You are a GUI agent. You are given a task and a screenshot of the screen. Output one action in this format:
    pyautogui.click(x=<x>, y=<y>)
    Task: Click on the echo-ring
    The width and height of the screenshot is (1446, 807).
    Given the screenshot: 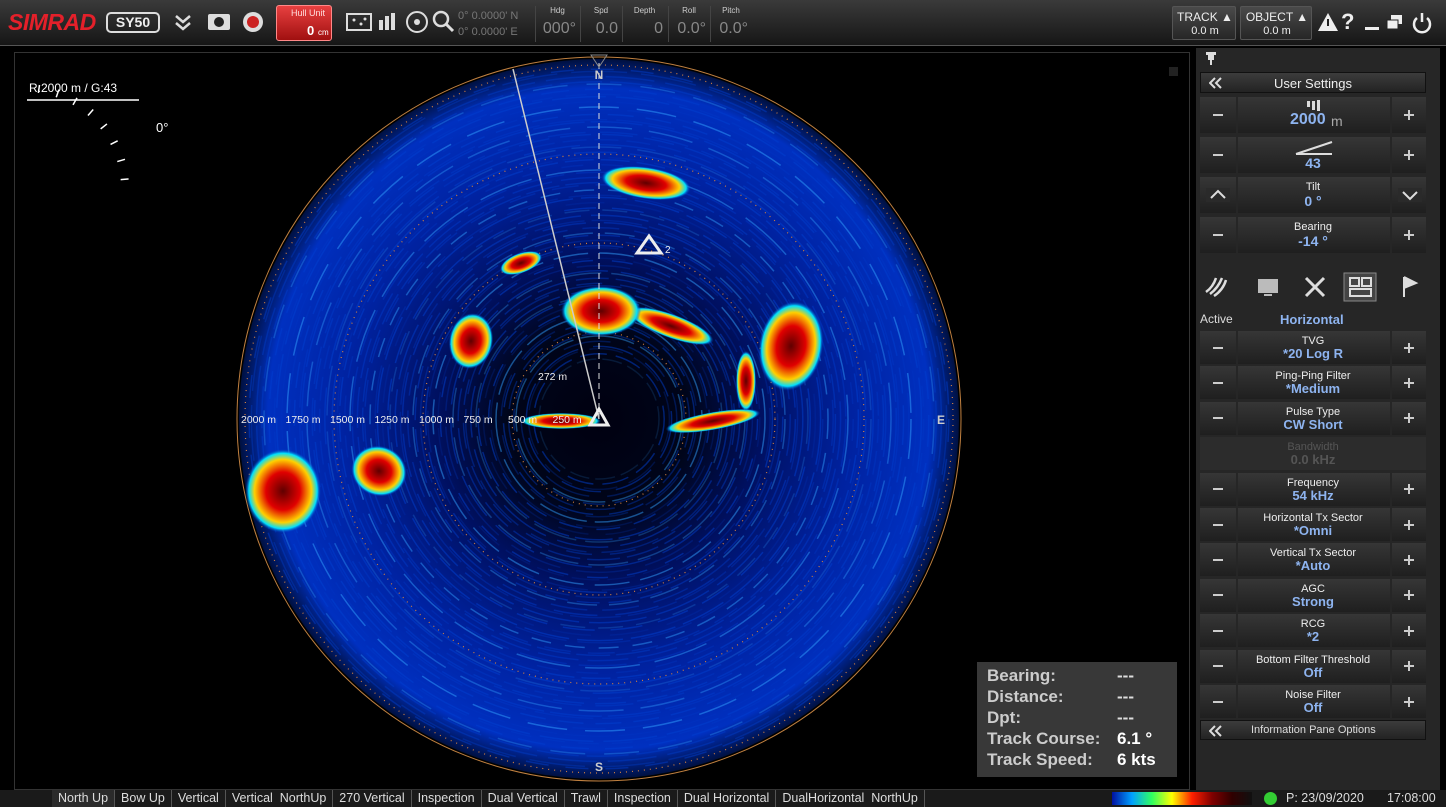 What is the action you would take?
    pyautogui.click(x=599, y=419)
    